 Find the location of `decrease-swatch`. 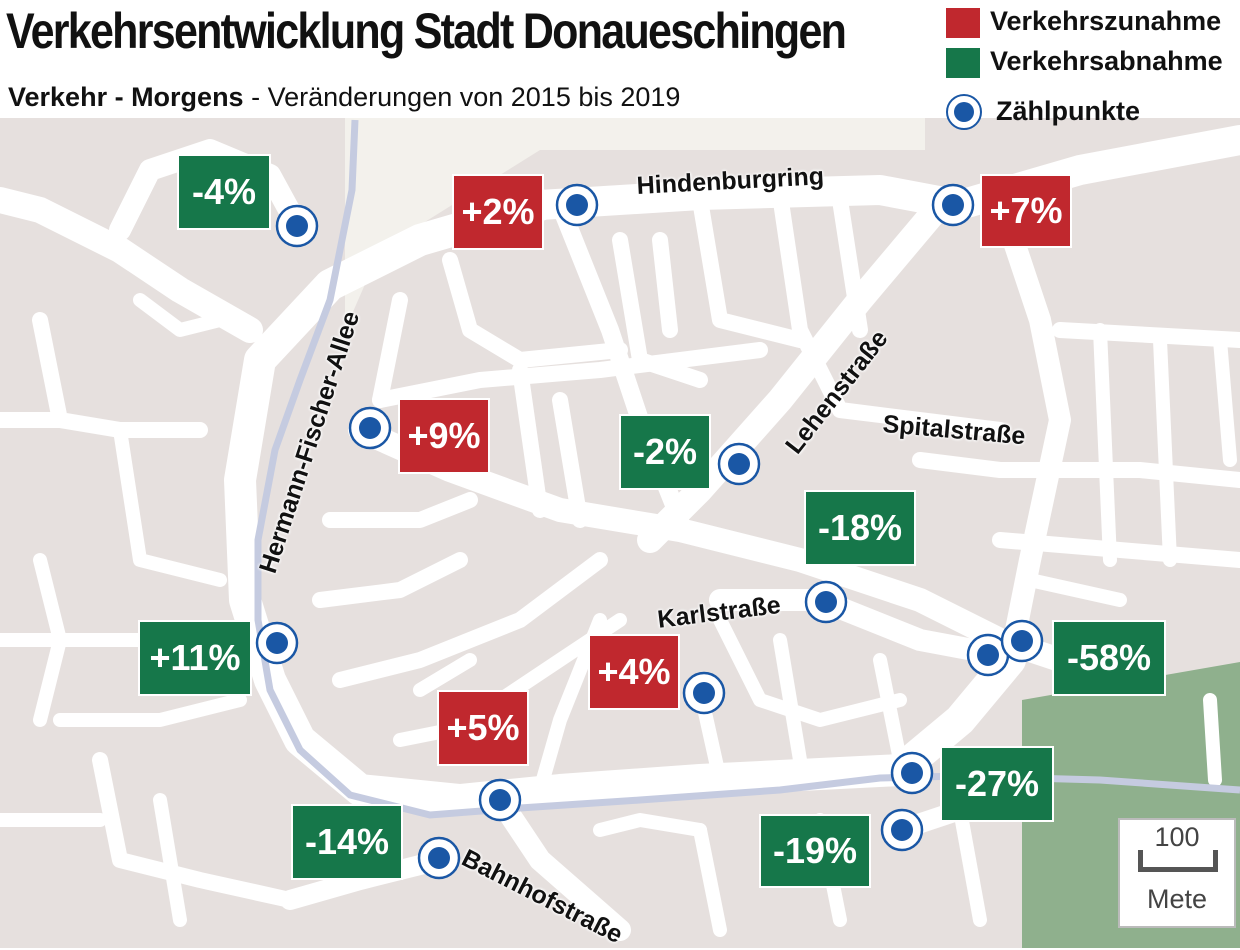

decrease-swatch is located at coordinates (963, 63).